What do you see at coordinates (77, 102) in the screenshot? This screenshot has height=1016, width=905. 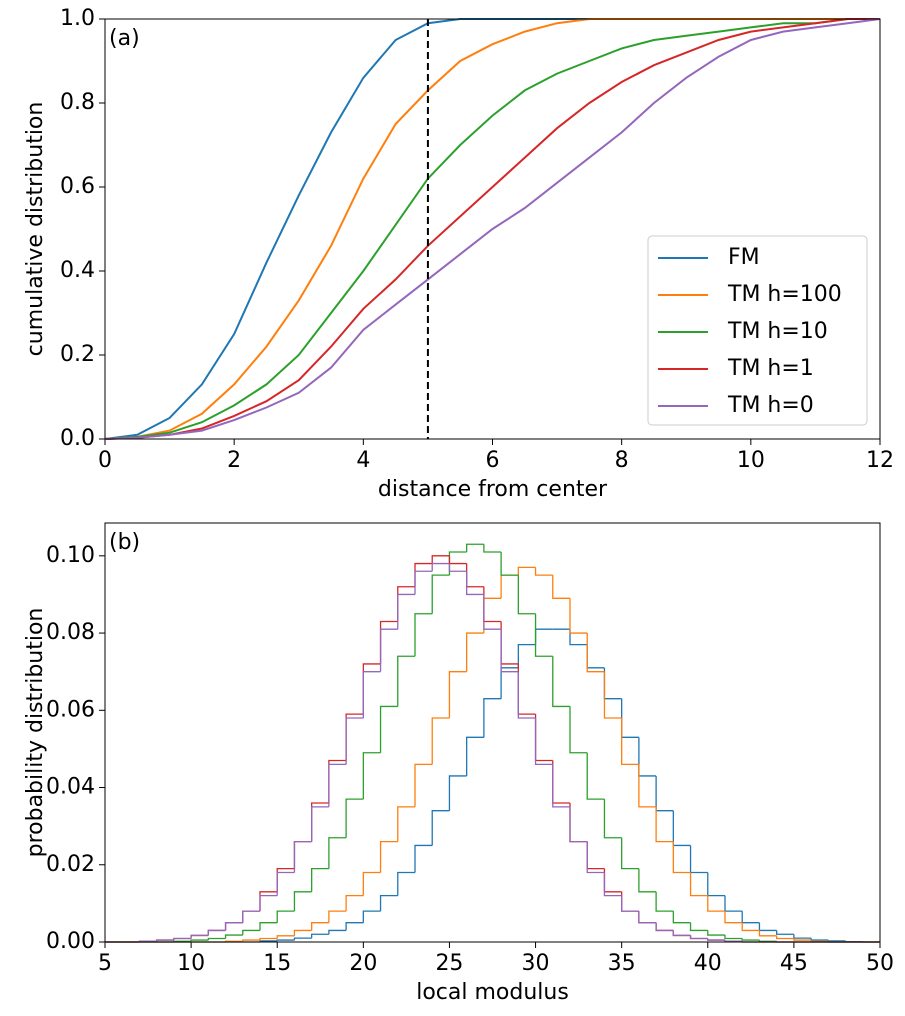 I see `y-tick-label: 0.8` at bounding box center [77, 102].